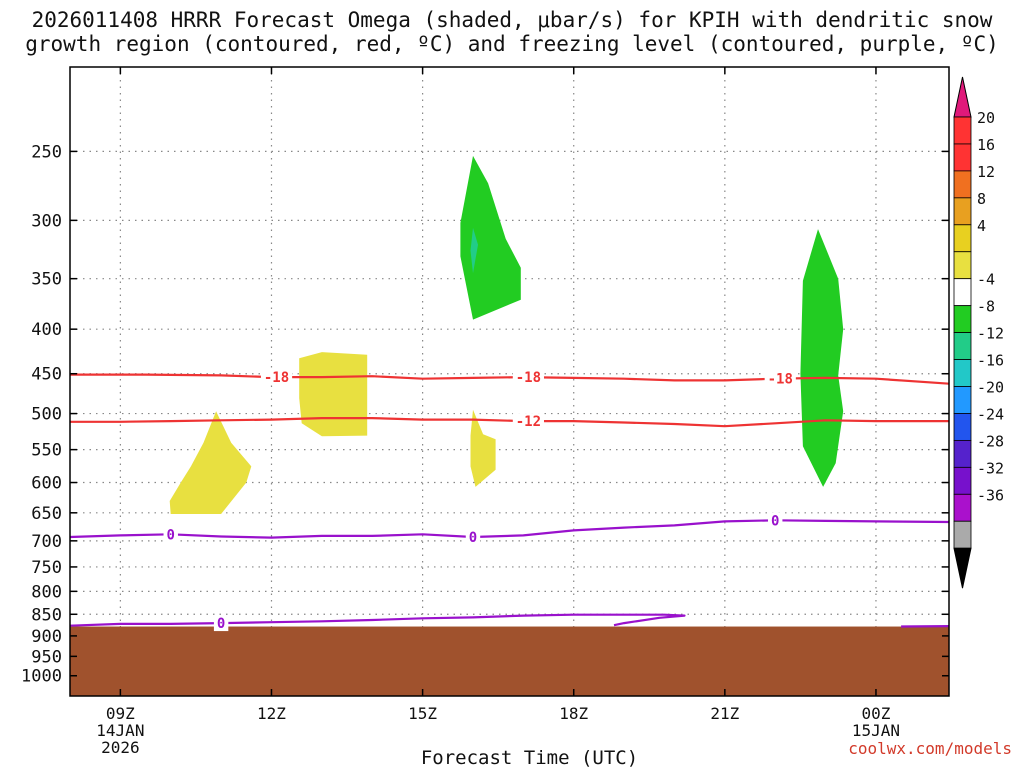 Image resolution: width=1024 pixels, height=768 pixels. I want to click on colorbar-label: 16, so click(986, 145).